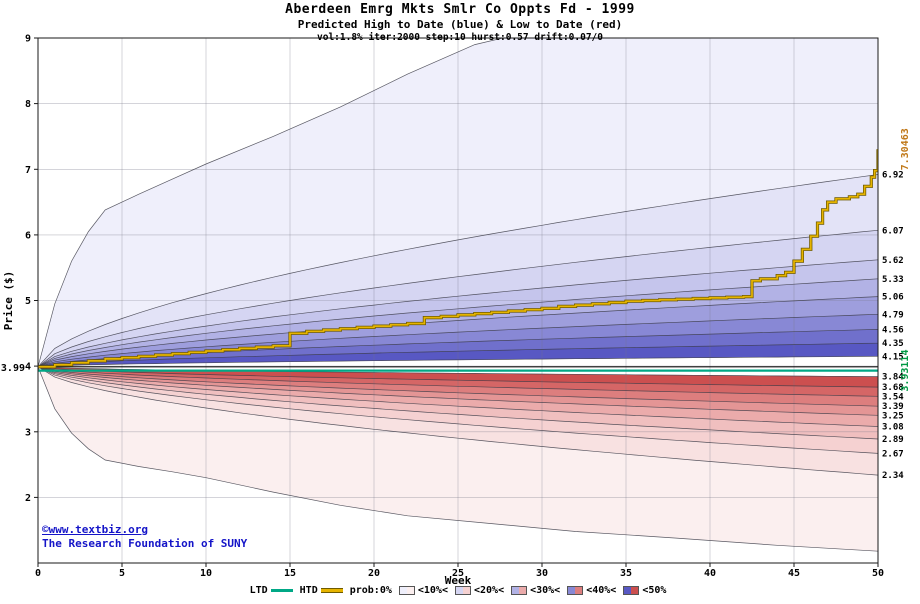 The width and height of the screenshot is (920, 604). I want to click on y-tick-label: 9, so click(28, 39).